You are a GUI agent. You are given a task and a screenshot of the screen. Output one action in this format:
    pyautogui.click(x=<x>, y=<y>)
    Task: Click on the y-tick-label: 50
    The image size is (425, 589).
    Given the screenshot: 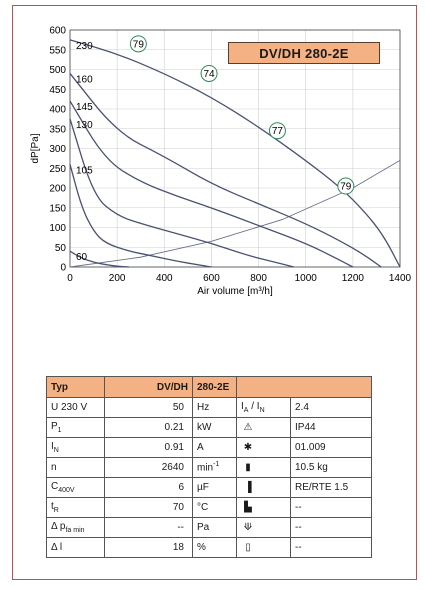 What is the action you would take?
    pyautogui.click(x=61, y=248)
    